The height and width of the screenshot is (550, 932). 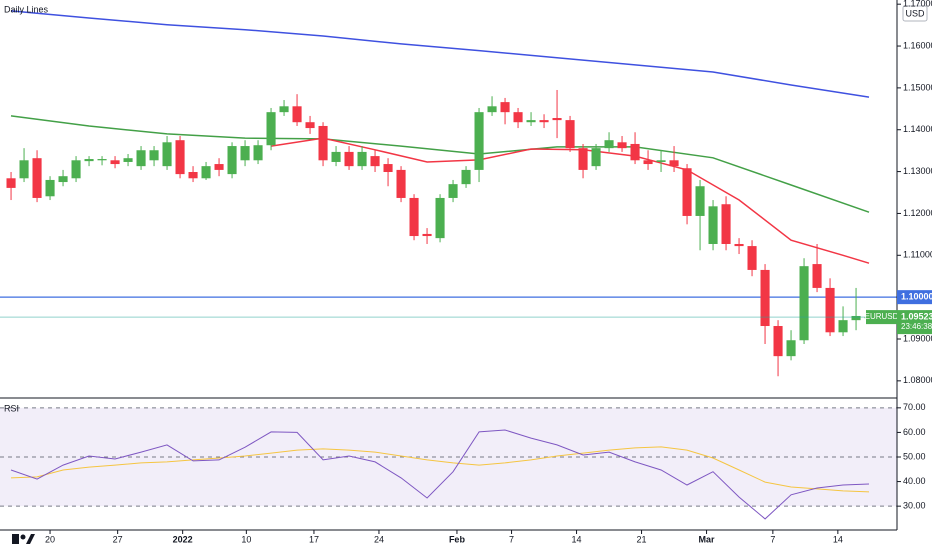 I want to click on x-tick-label: Mar, so click(x=707, y=539).